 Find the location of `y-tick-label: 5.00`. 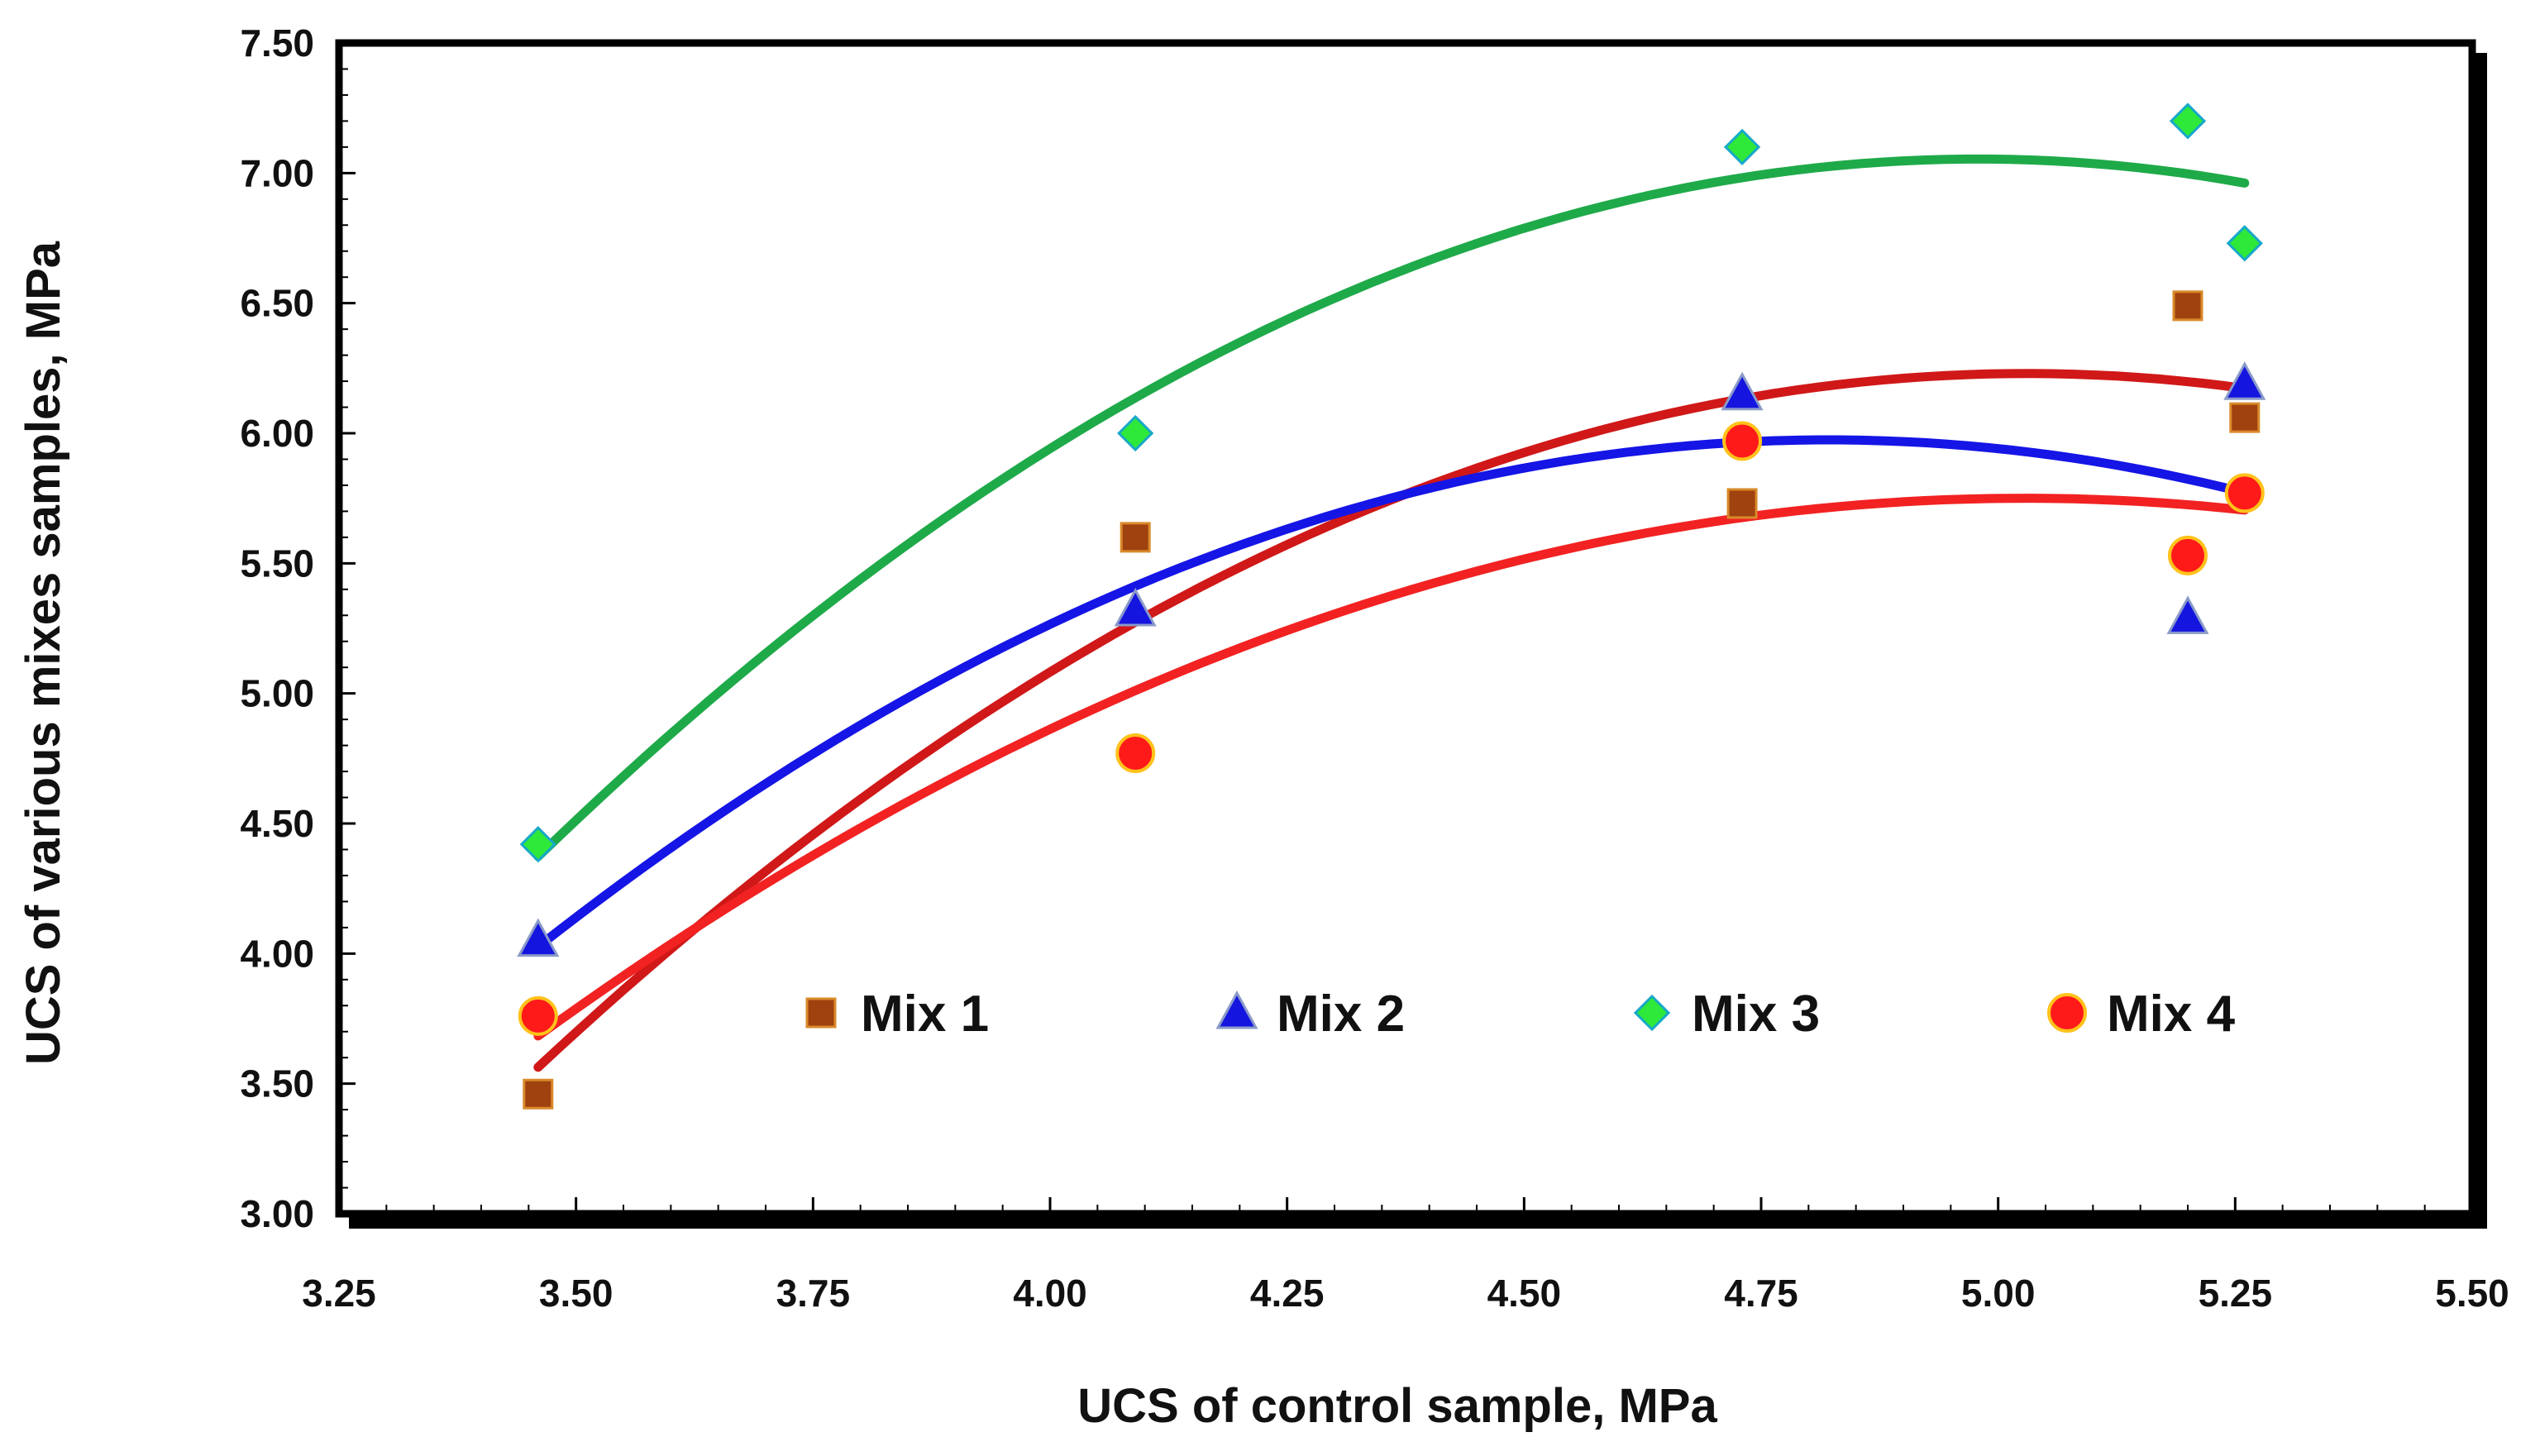

y-tick-label: 5.00 is located at coordinates (277, 693).